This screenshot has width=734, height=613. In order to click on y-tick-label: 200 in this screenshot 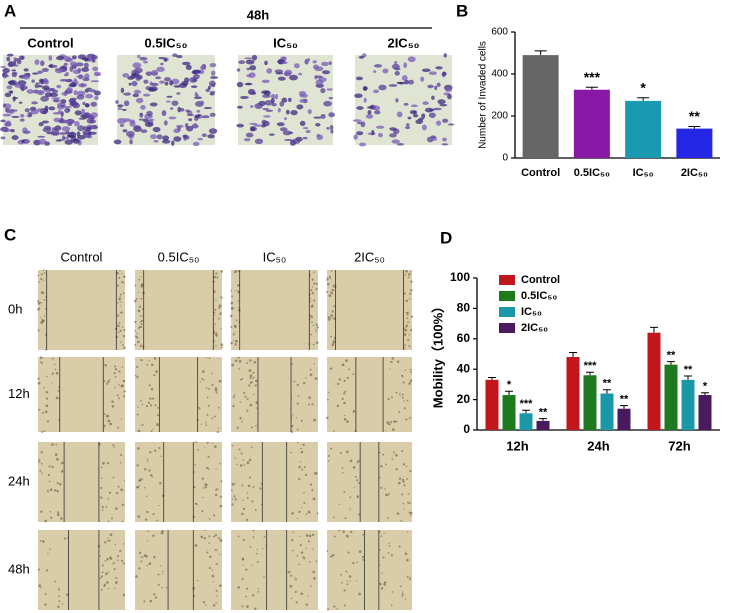, I will do `click(499, 116)`.